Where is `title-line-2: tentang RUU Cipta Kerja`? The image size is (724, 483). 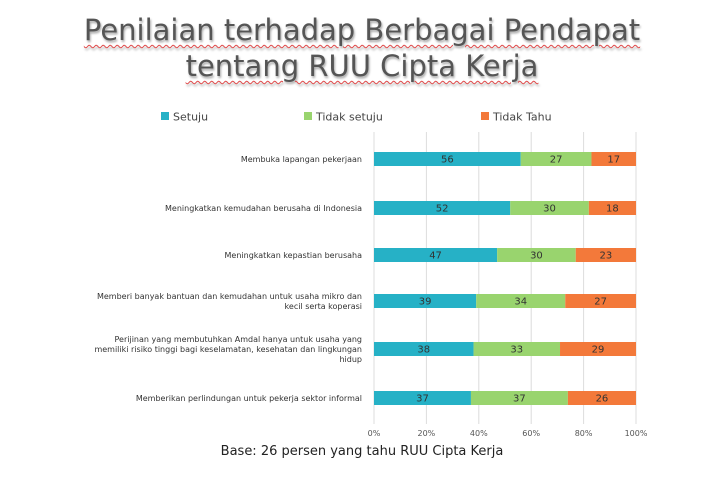
title-line-2: tentang RUU Cipta Kerja is located at coordinates (362, 66).